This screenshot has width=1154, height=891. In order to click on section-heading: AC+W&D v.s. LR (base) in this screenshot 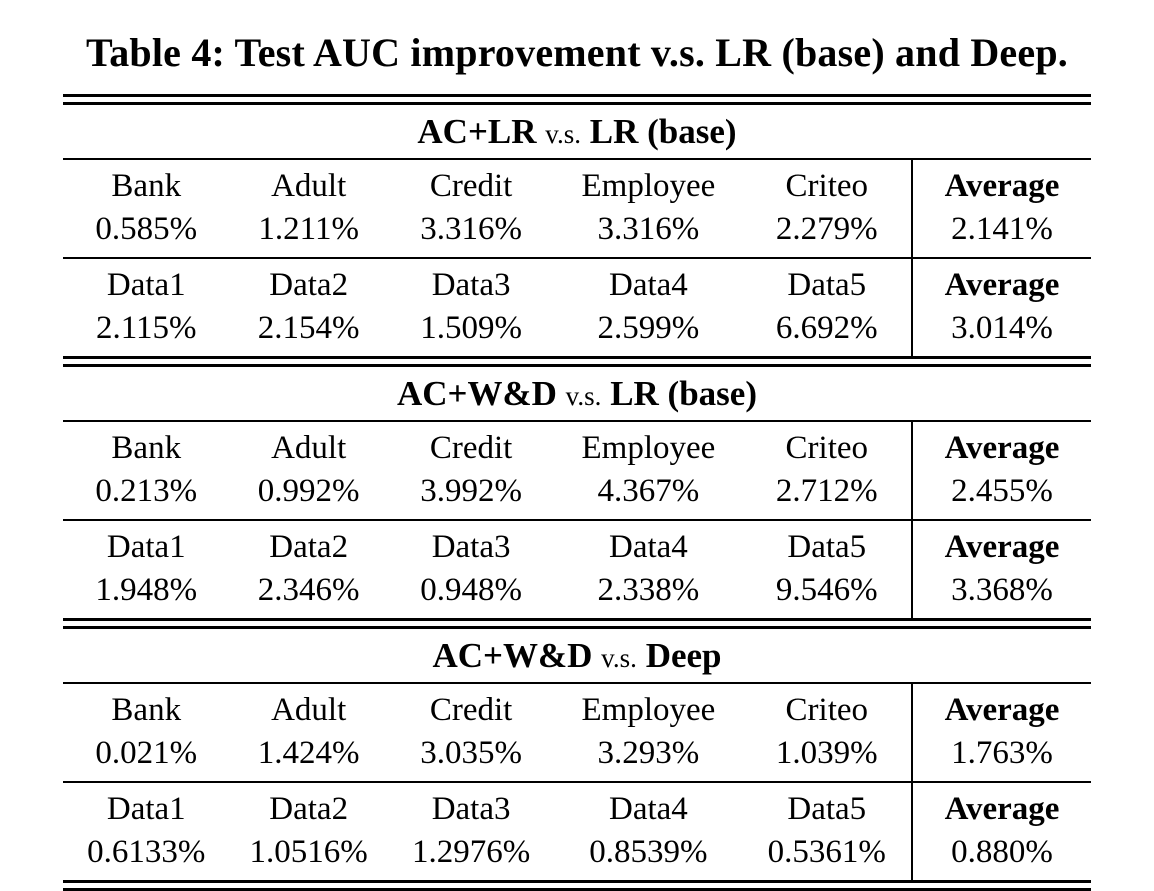, I will do `click(577, 393)`.